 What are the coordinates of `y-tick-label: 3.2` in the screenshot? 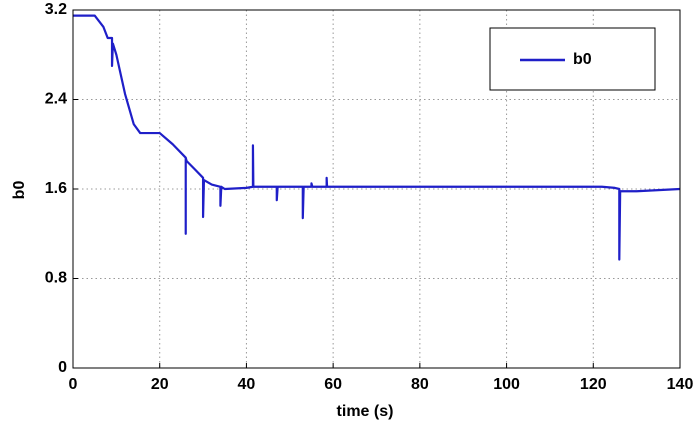 It's located at (56, 9).